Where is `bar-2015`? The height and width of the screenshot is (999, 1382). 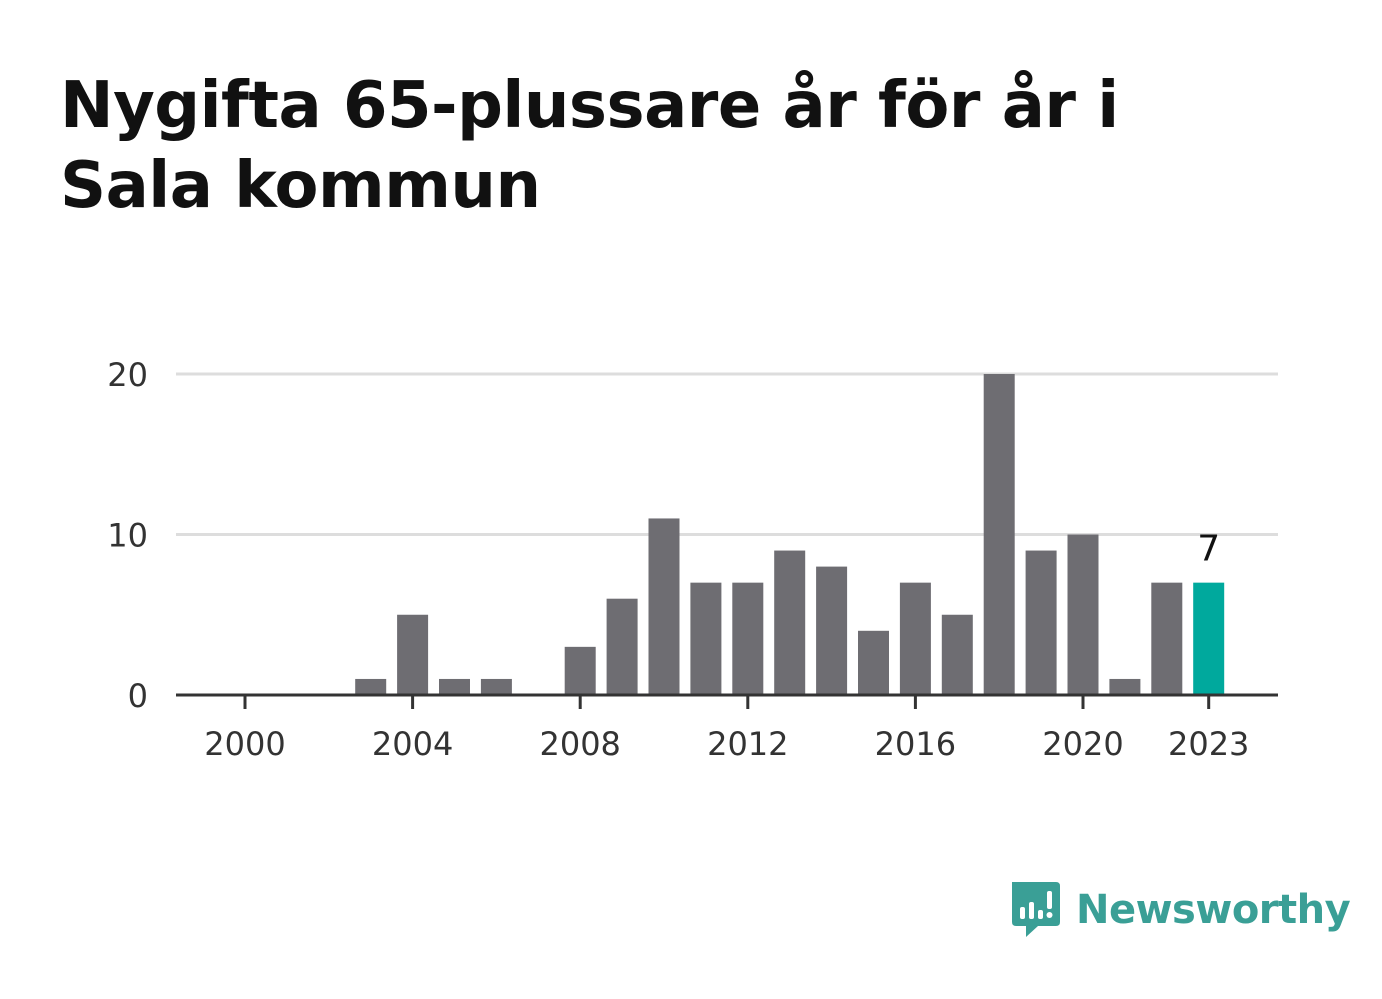 bar-2015 is located at coordinates (873, 662).